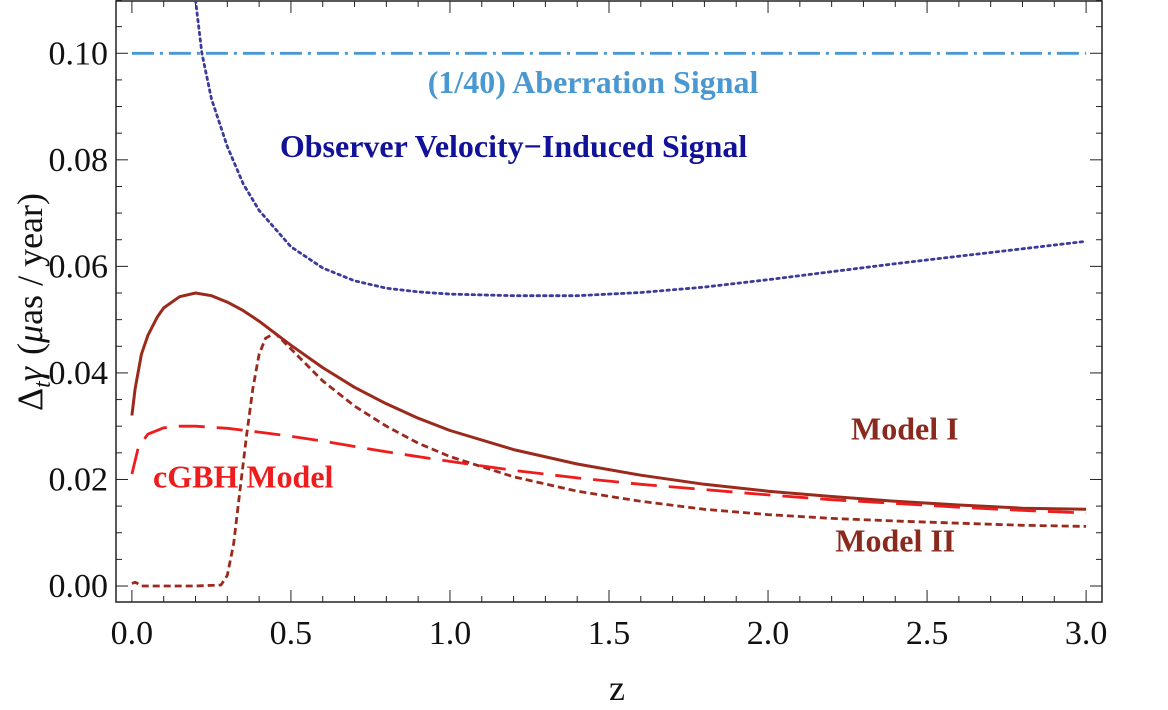 Image resolution: width=1168 pixels, height=710 pixels. What do you see at coordinates (30, 334) in the screenshot?
I see `y-axis-title-mu: μ` at bounding box center [30, 334].